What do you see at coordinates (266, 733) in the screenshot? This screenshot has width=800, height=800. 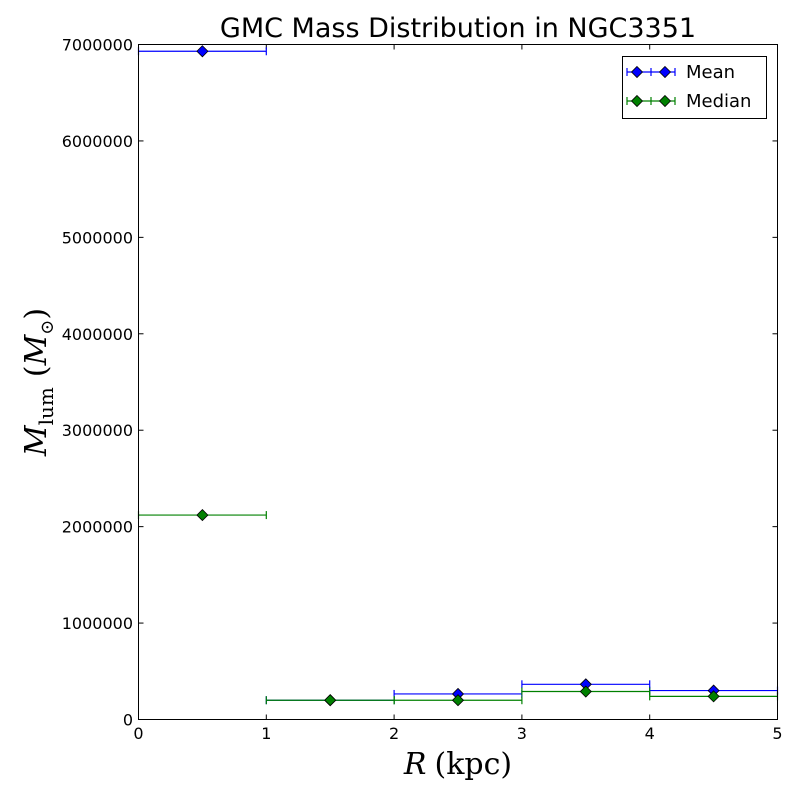 I see `x-tick-label: 1` at bounding box center [266, 733].